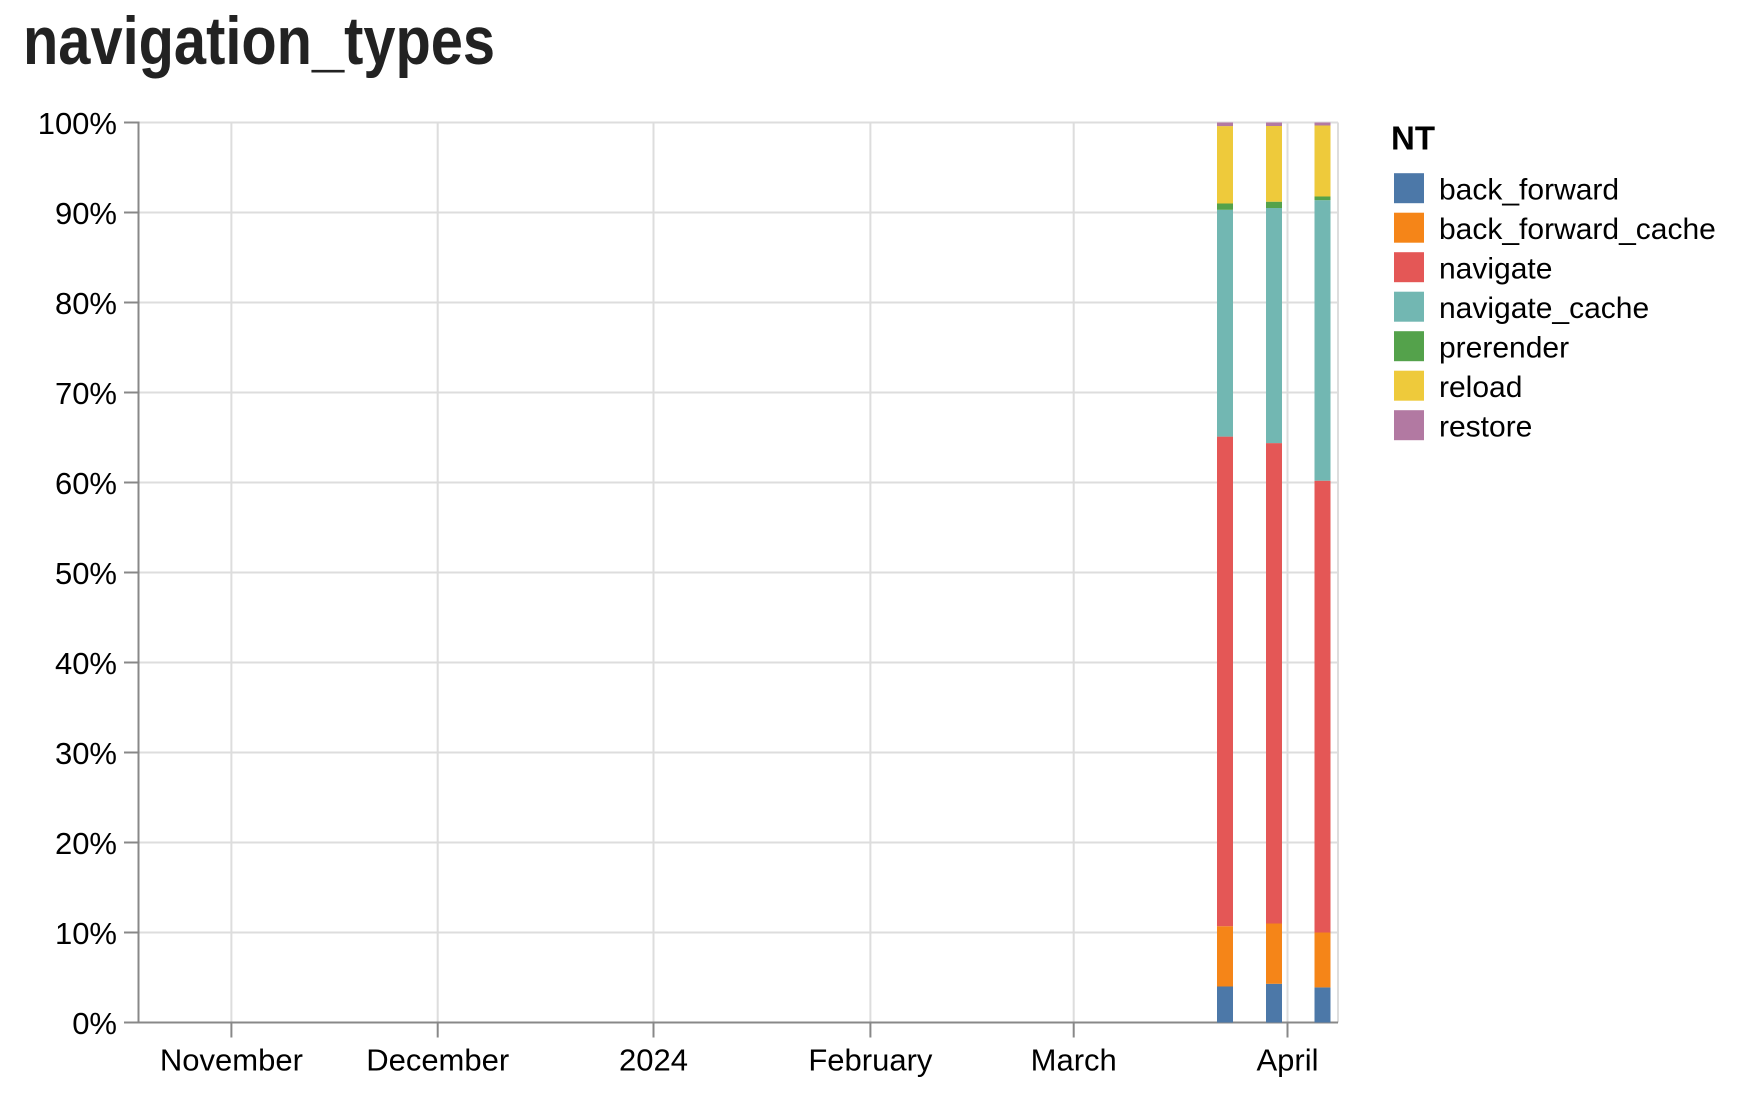 Image resolution: width=1738 pixels, height=1113 pixels. Describe the element at coordinates (231, 1060) in the screenshot. I see `svg-text: November` at that location.